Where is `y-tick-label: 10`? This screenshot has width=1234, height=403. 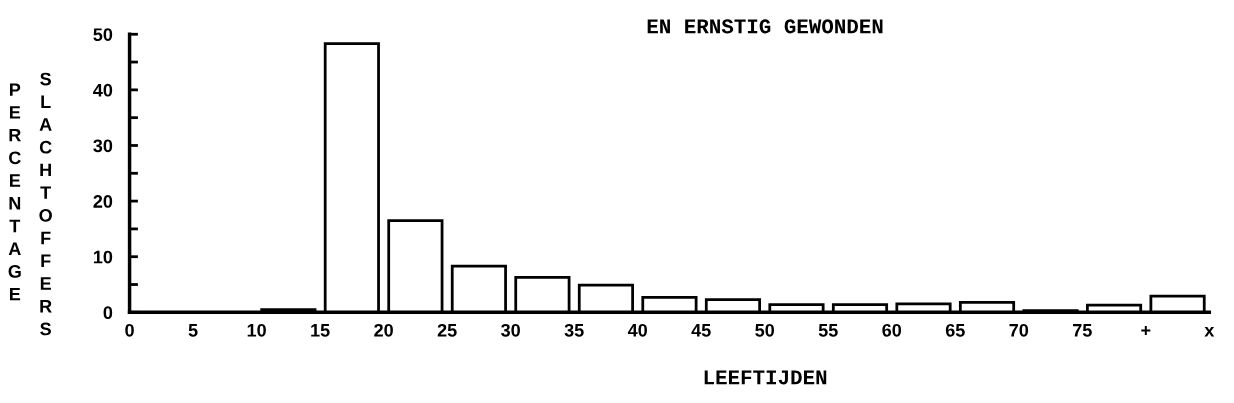
y-tick-label: 10 is located at coordinates (103, 257).